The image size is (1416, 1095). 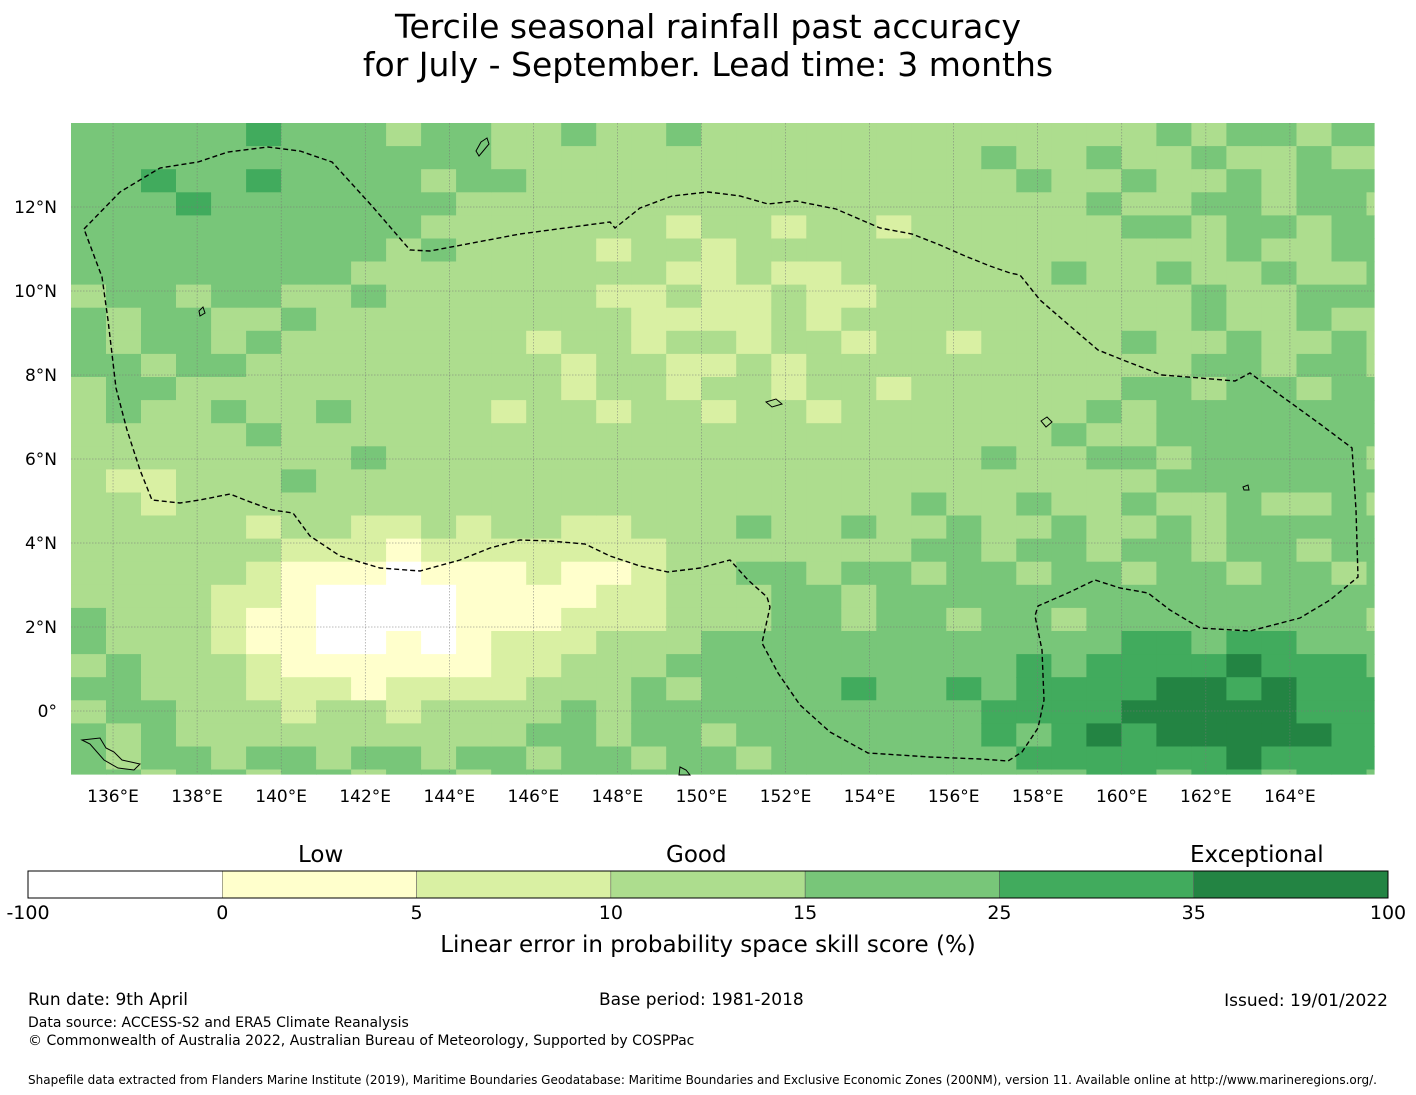 I want to click on colorbar-tick: 10, so click(x=610, y=913).